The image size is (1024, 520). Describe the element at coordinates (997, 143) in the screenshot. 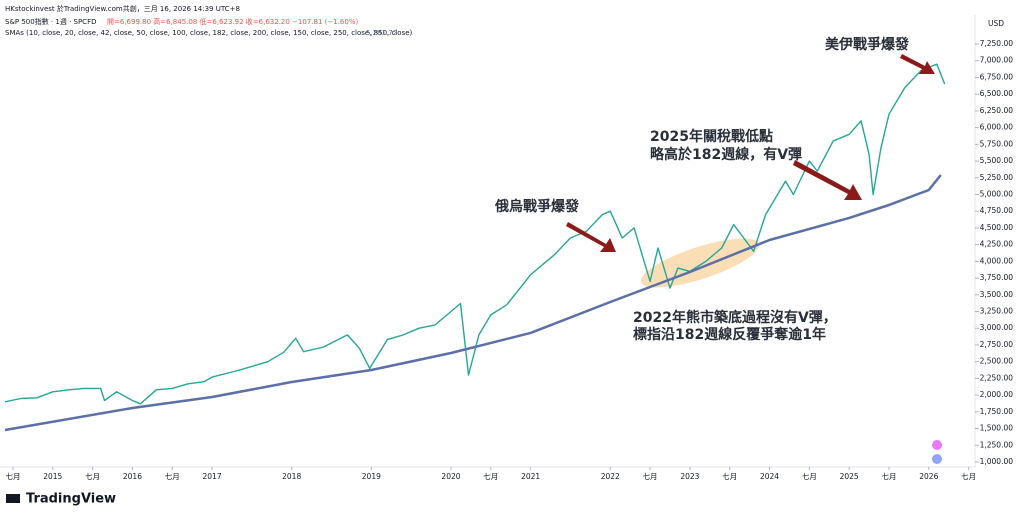

I see `y-tick-label: 5,750.00` at that location.